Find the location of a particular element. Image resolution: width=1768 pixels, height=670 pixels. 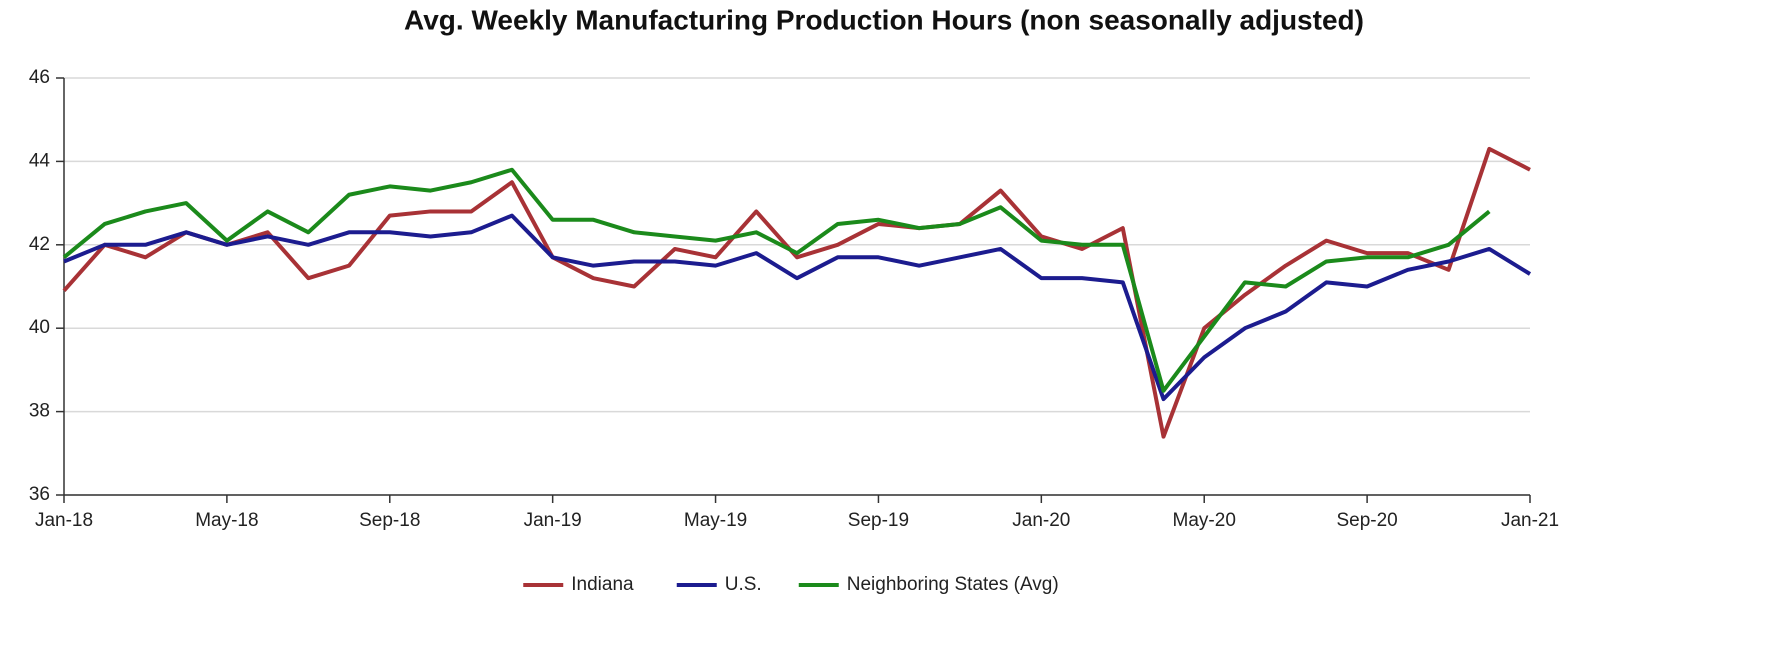

x-tick-label: Sep-18 is located at coordinates (389, 520).